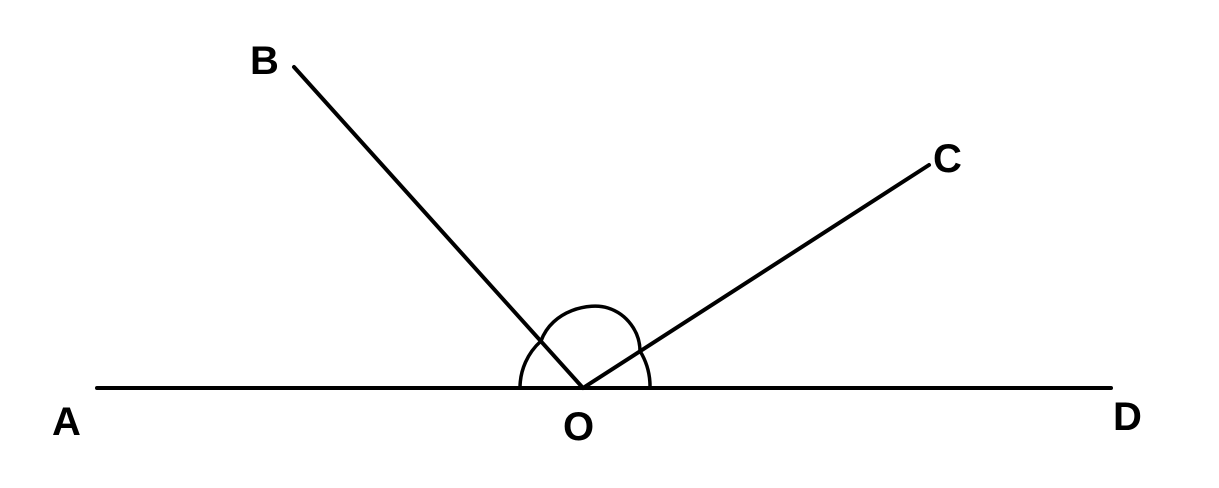 Image resolution: width=1219 pixels, height=488 pixels. What do you see at coordinates (1127, 417) in the screenshot?
I see `label-point-d: D` at bounding box center [1127, 417].